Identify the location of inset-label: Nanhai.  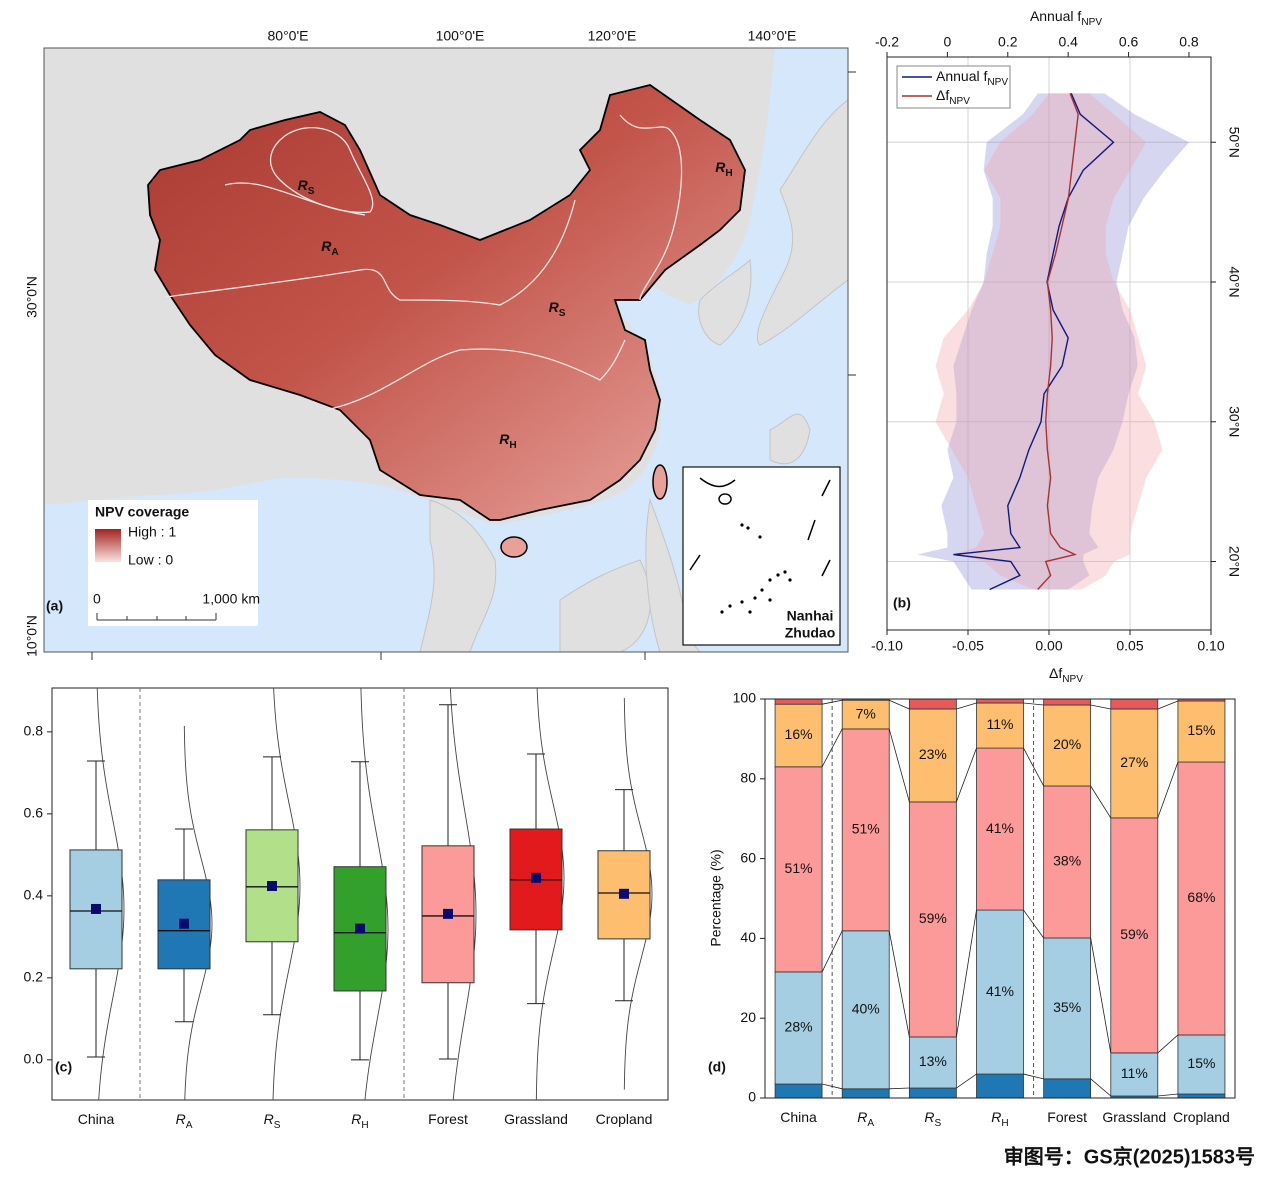
(810, 616).